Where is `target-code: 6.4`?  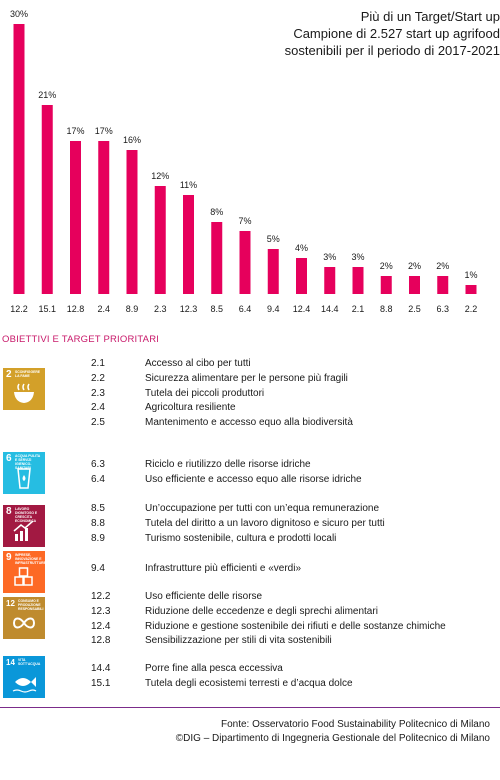 target-code: 6.4 is located at coordinates (98, 479).